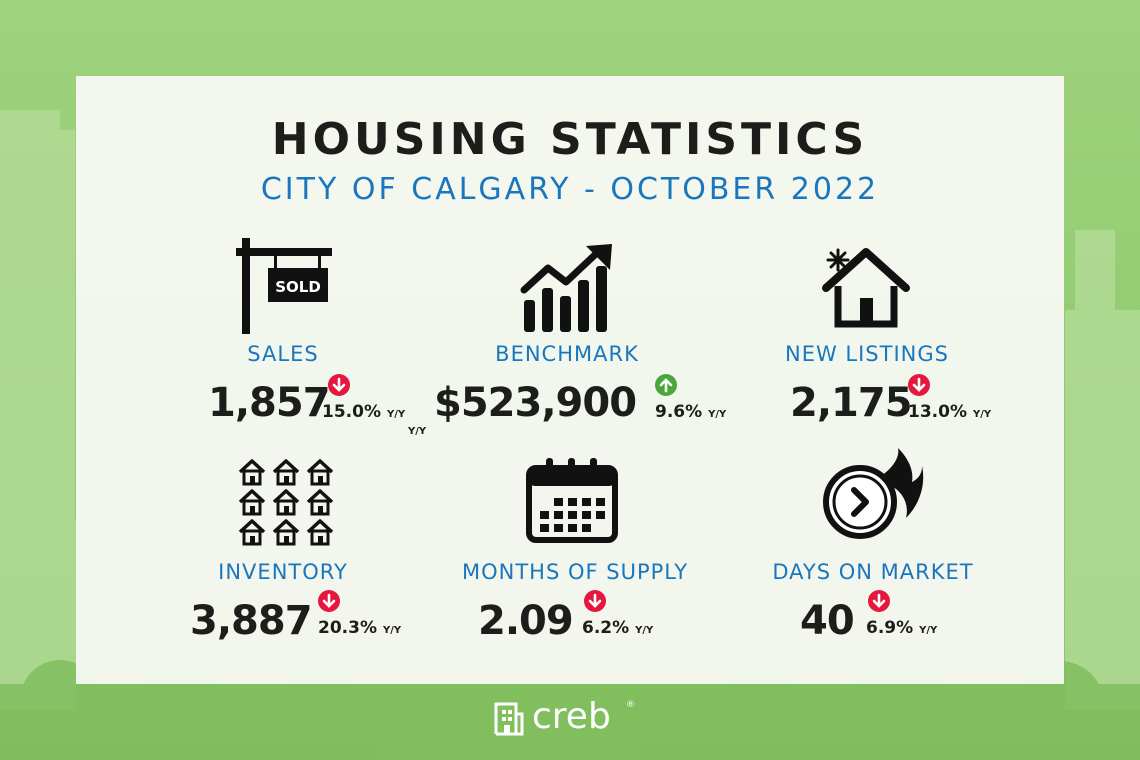 The image size is (1140, 760). Describe the element at coordinates (396, 414) in the screenshot. I see `sales-change-unit: Y/Y` at that location.